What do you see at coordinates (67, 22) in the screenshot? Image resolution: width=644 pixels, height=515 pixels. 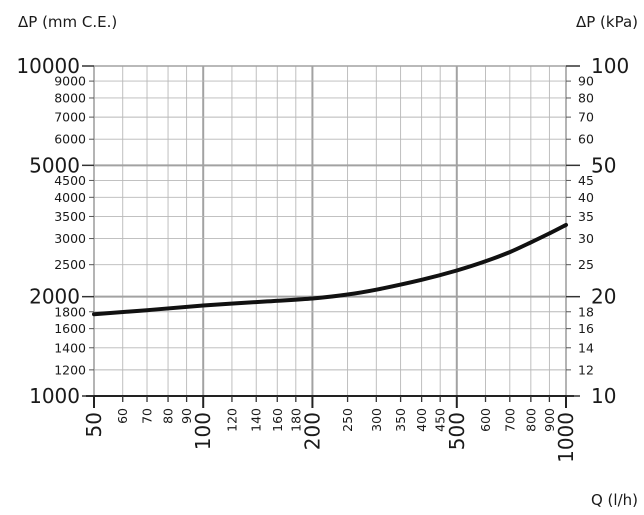 I see `y-axis-left-label: ΔP (mm C.E.)` at bounding box center [67, 22].